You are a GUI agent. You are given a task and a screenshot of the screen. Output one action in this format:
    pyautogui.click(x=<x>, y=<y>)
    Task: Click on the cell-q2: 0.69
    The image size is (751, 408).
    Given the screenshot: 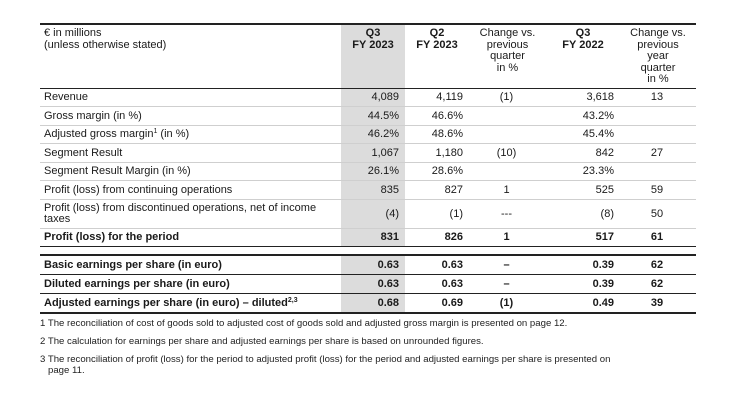 What is the action you would take?
    pyautogui.click(x=437, y=303)
    